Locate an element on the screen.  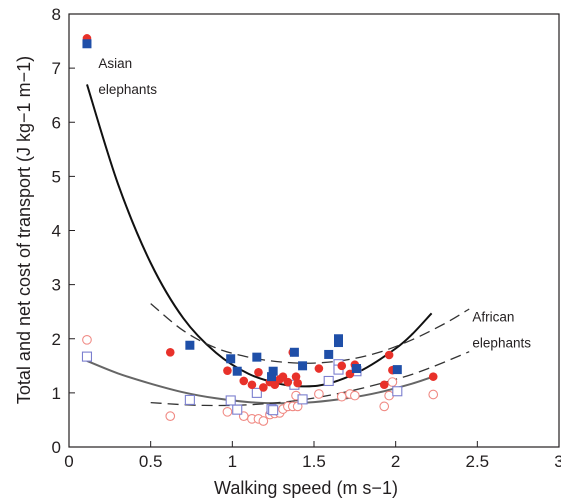
y-tick-label: 0 is located at coordinates (56, 447).